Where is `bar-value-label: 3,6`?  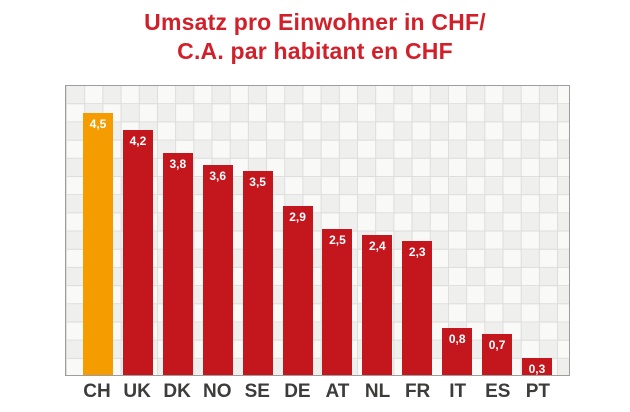 bar-value-label: 3,6 is located at coordinates (218, 176).